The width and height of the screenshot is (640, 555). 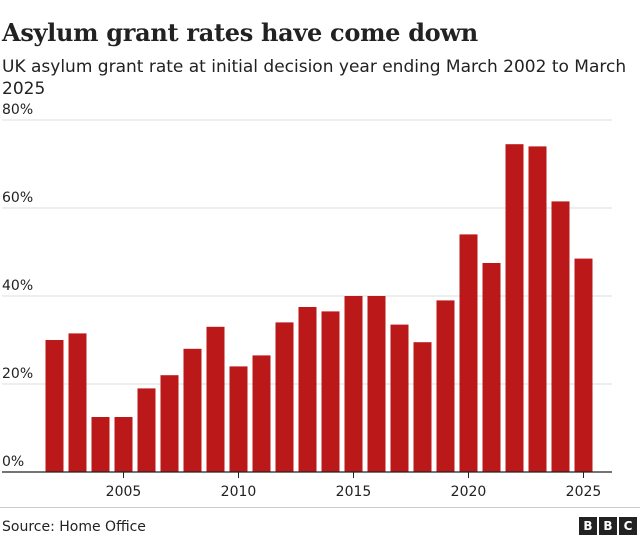 I want to click on source-note: Source: Home Office, so click(x=74, y=527).